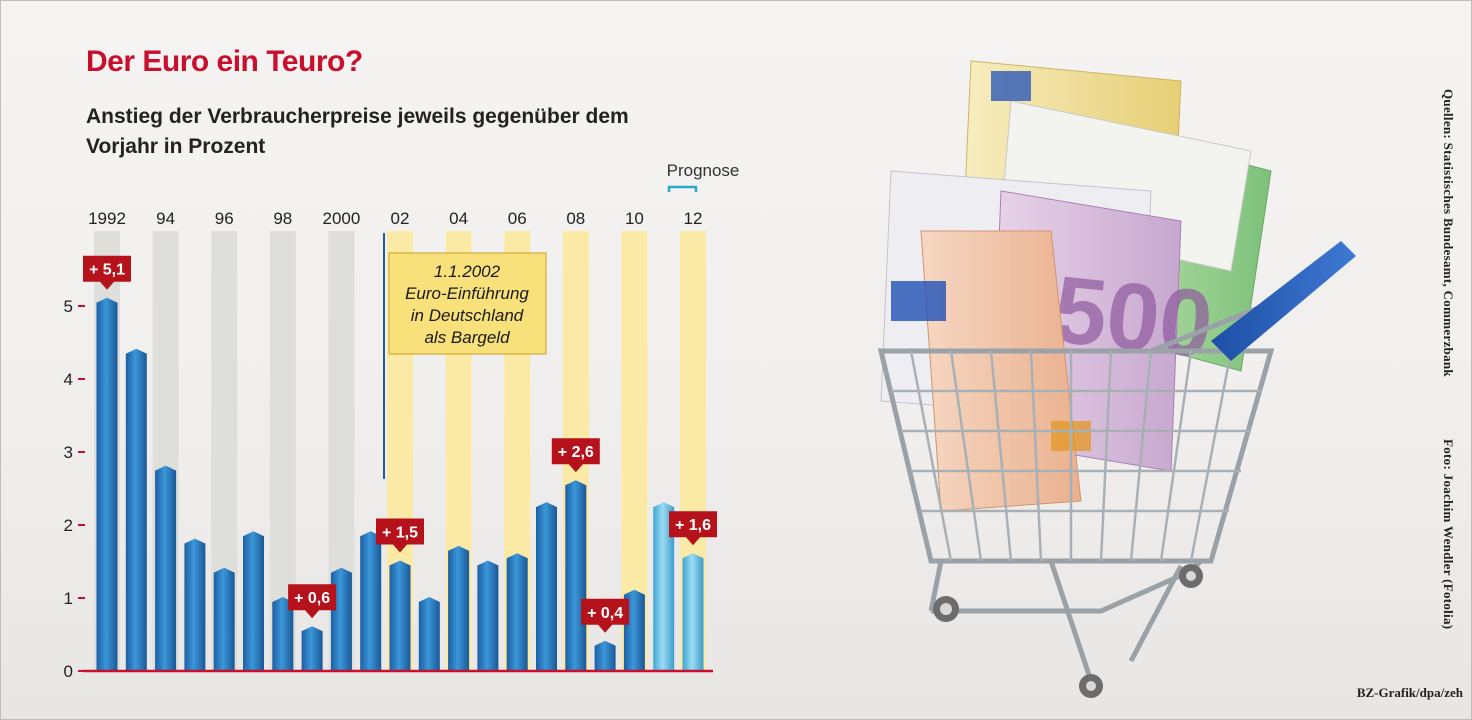  What do you see at coordinates (682, 188) in the screenshot?
I see `forecast-bracket` at bounding box center [682, 188].